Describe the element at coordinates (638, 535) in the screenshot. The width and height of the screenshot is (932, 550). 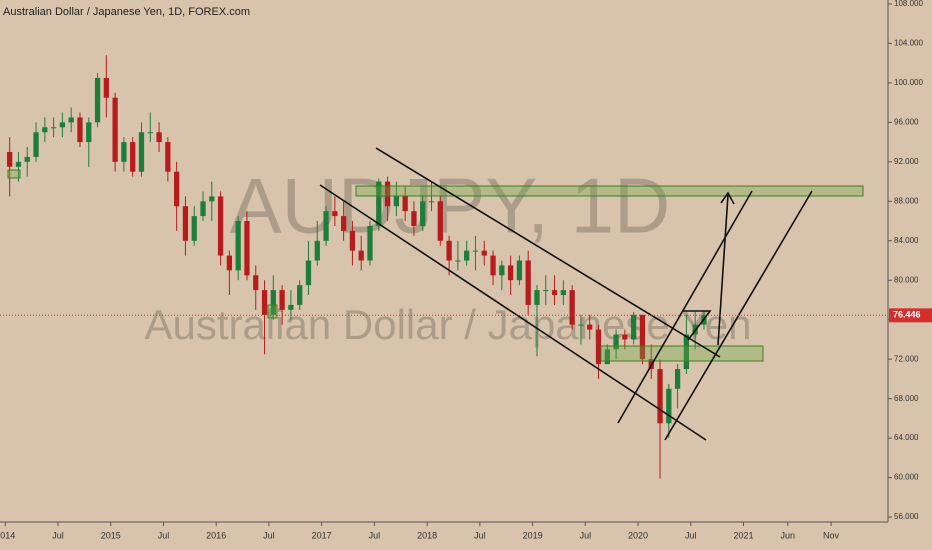
I see `x-tick-label: 2020` at that location.